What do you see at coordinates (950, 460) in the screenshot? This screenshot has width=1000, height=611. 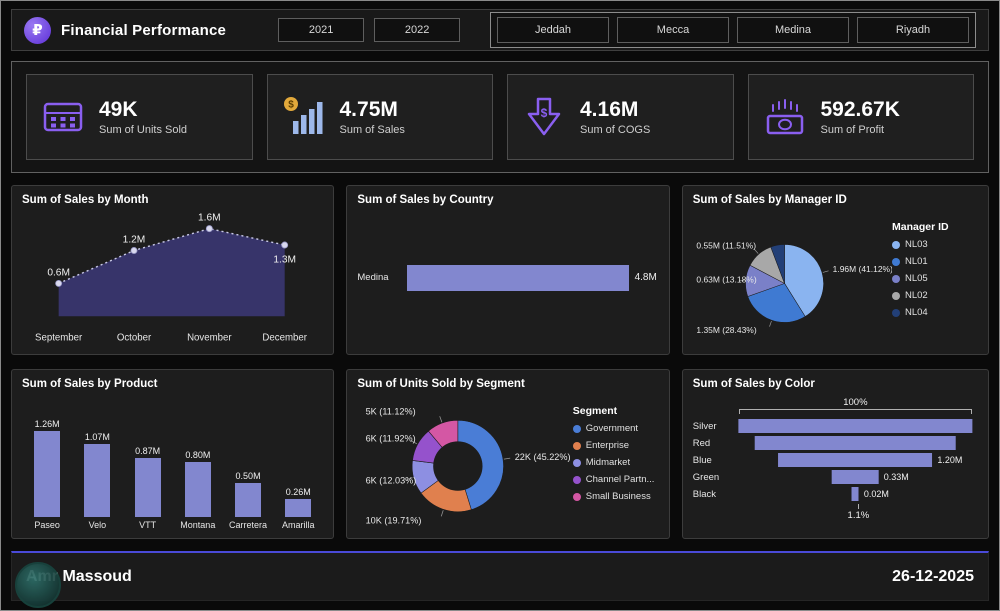 I see `data-label: 1.20M` at bounding box center [950, 460].